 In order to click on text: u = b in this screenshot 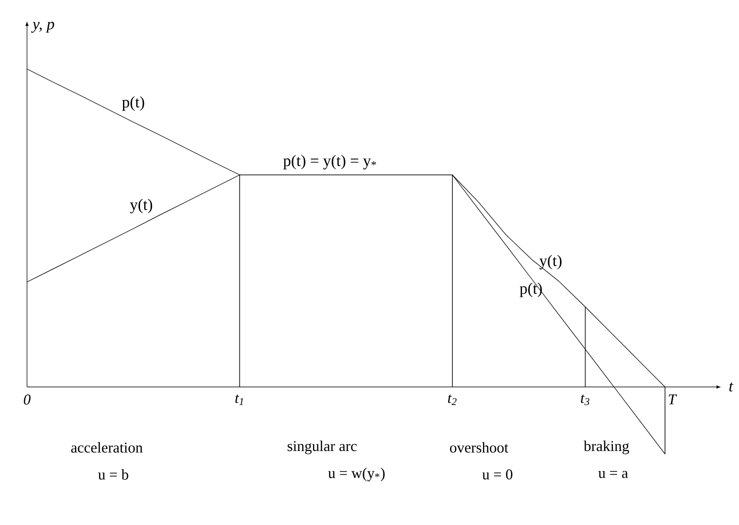, I will do `click(113, 474)`.